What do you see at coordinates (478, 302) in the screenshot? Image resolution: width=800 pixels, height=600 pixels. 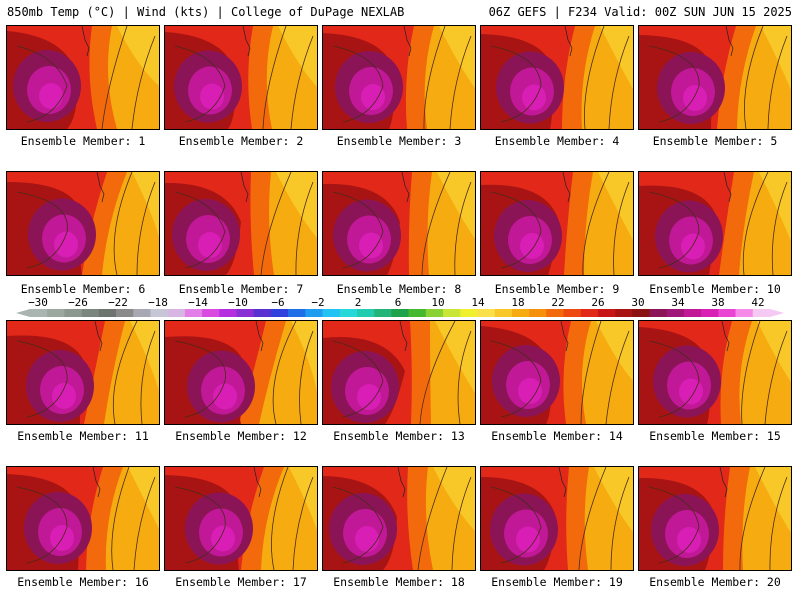 I see `colorbar-tick-label: 14` at bounding box center [478, 302].